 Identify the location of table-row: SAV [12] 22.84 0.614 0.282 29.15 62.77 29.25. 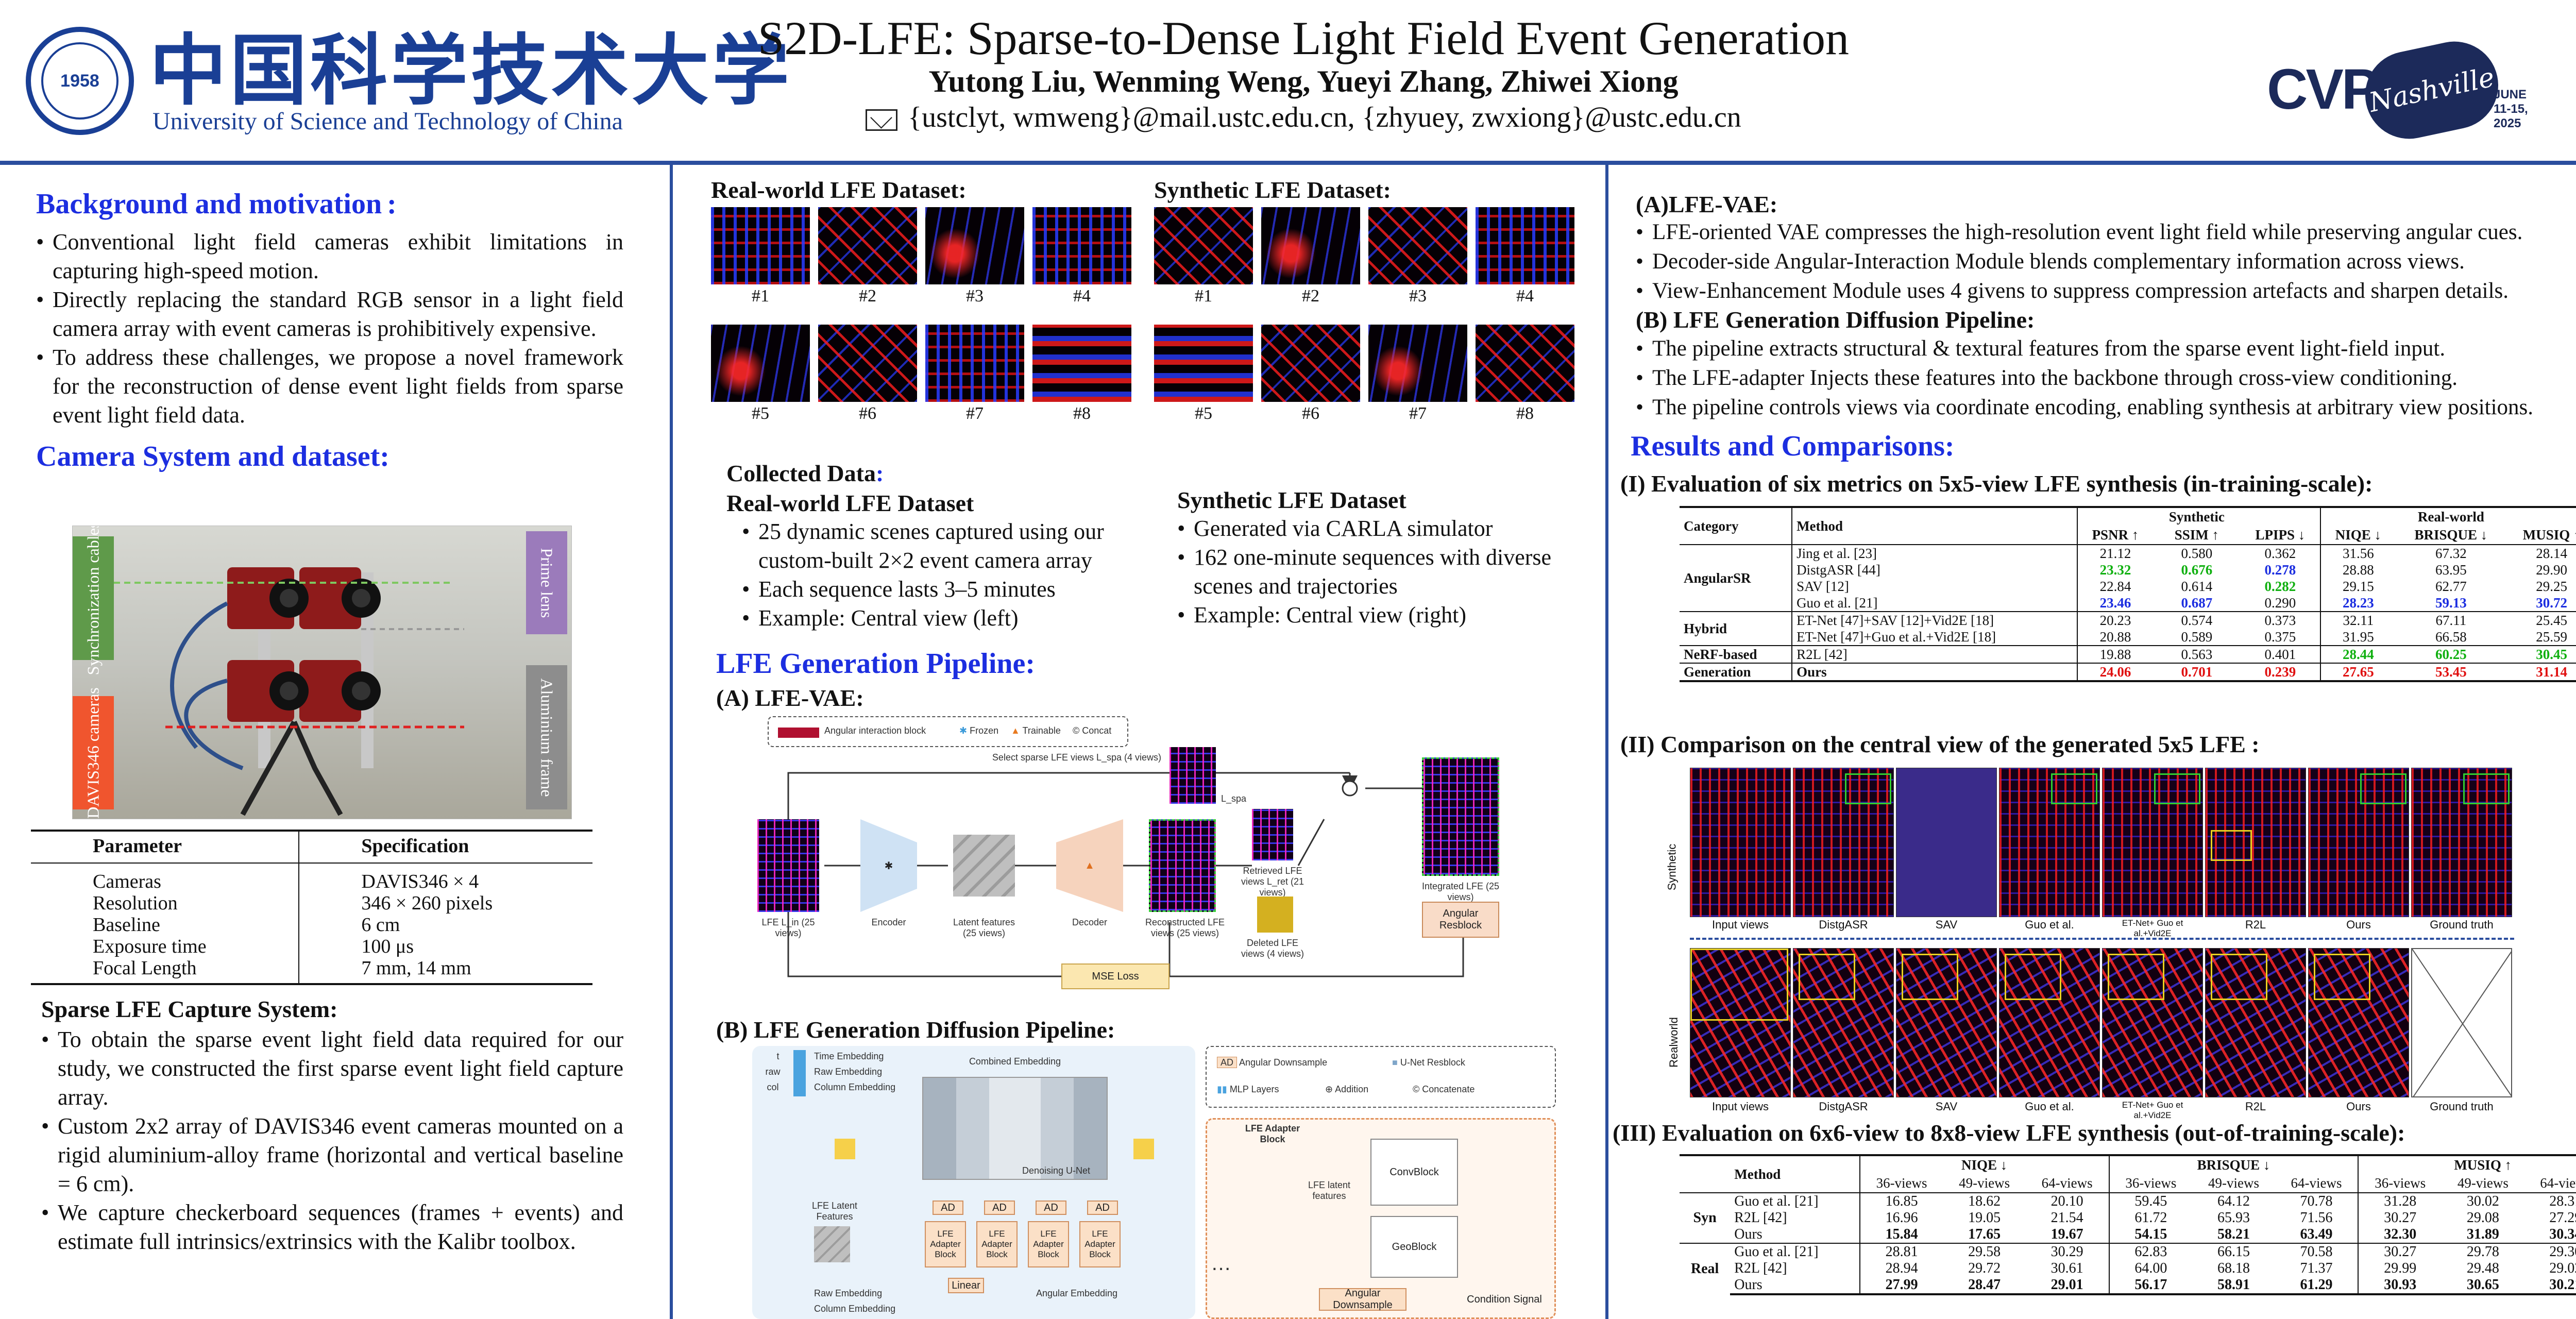
(2128, 586).